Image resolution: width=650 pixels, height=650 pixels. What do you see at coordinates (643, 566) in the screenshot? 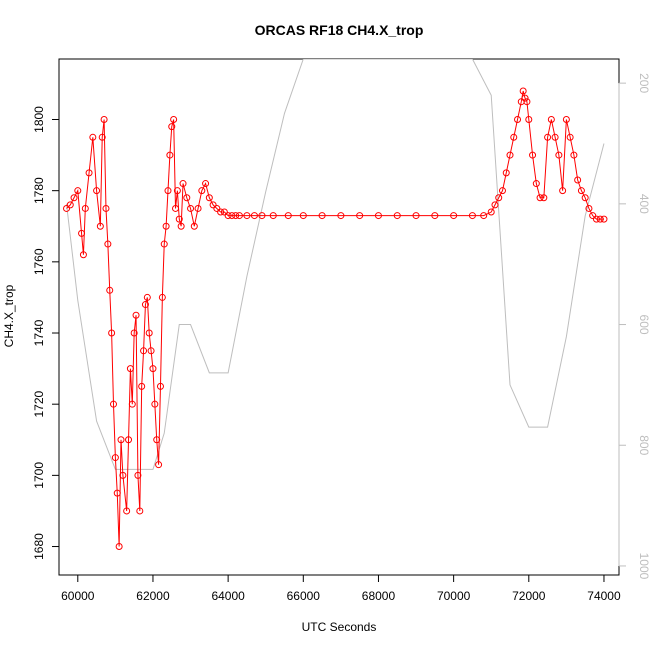
I see `y2-tick-label: 1000` at bounding box center [643, 566].